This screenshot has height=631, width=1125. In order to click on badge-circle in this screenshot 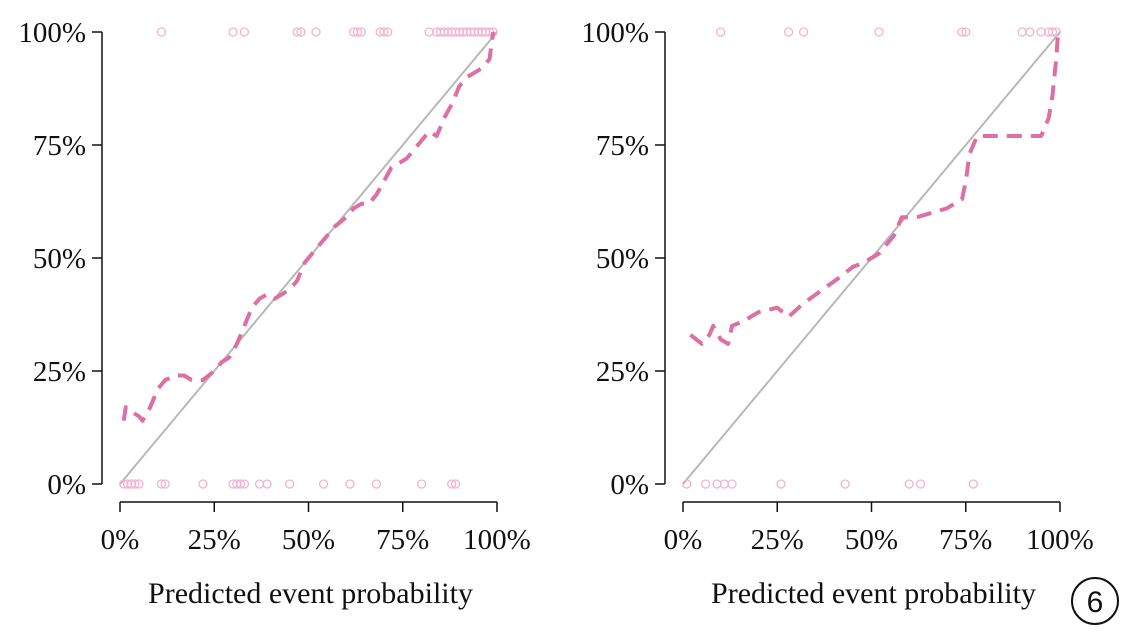, I will do `click(1095, 601)`.